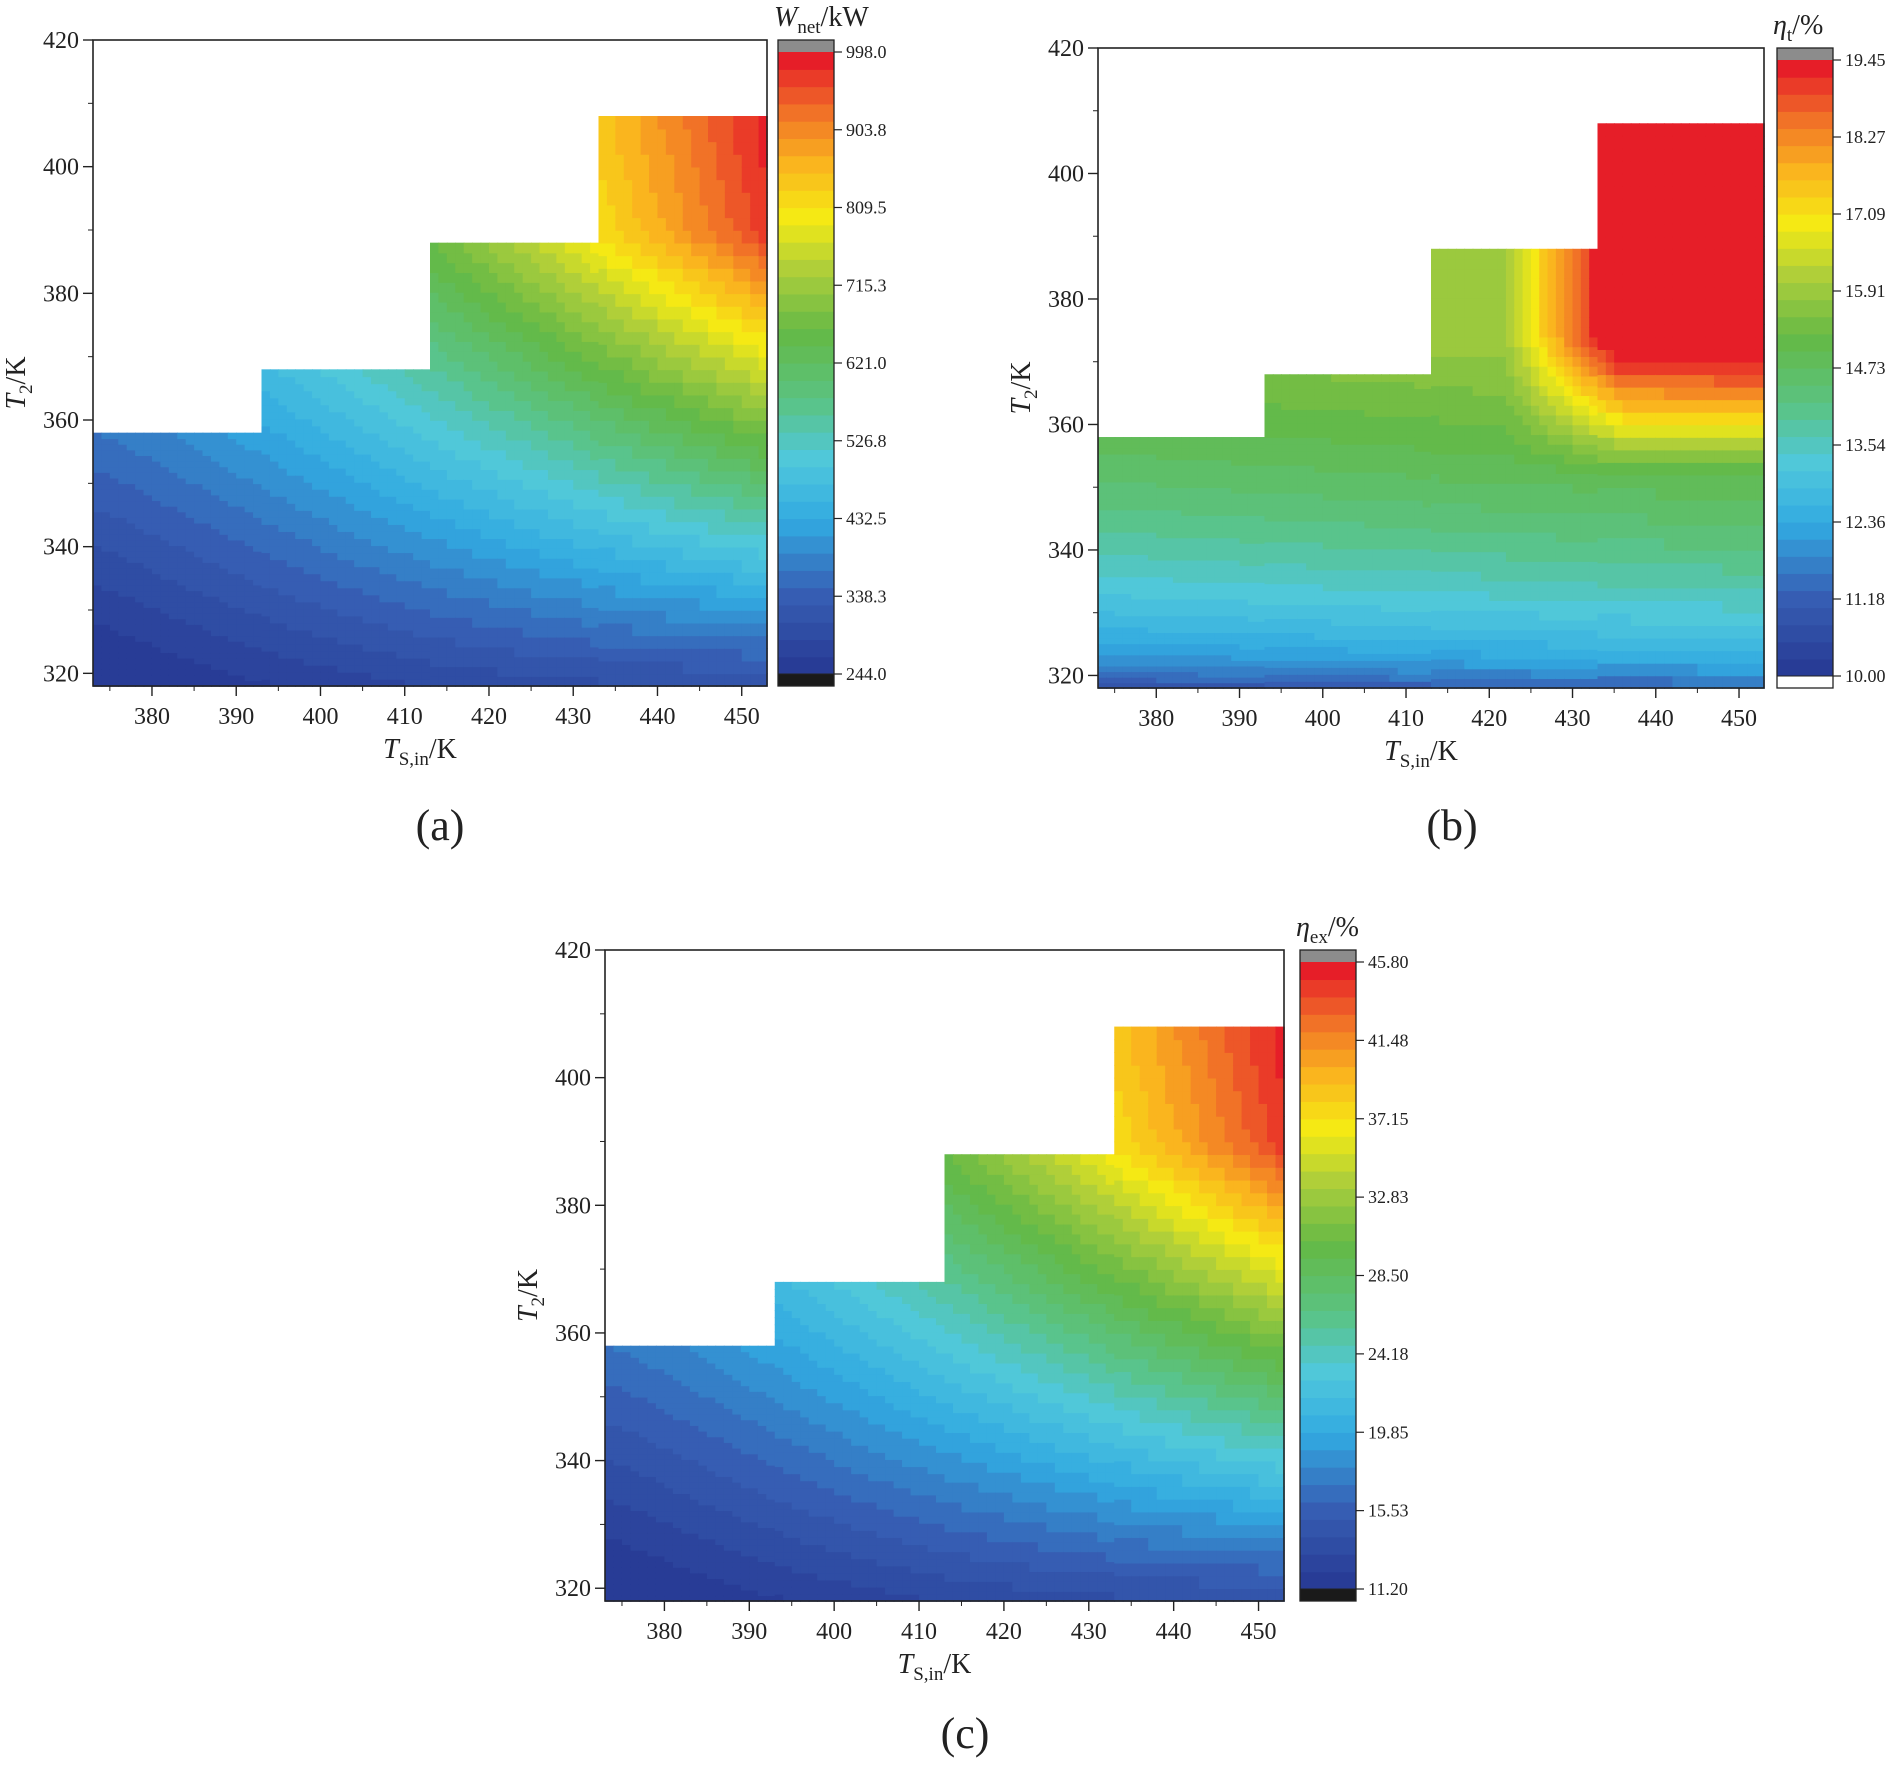 The width and height of the screenshot is (1900, 1770). Describe the element at coordinates (806, 648) in the screenshot. I see `colorbar-band` at that location.